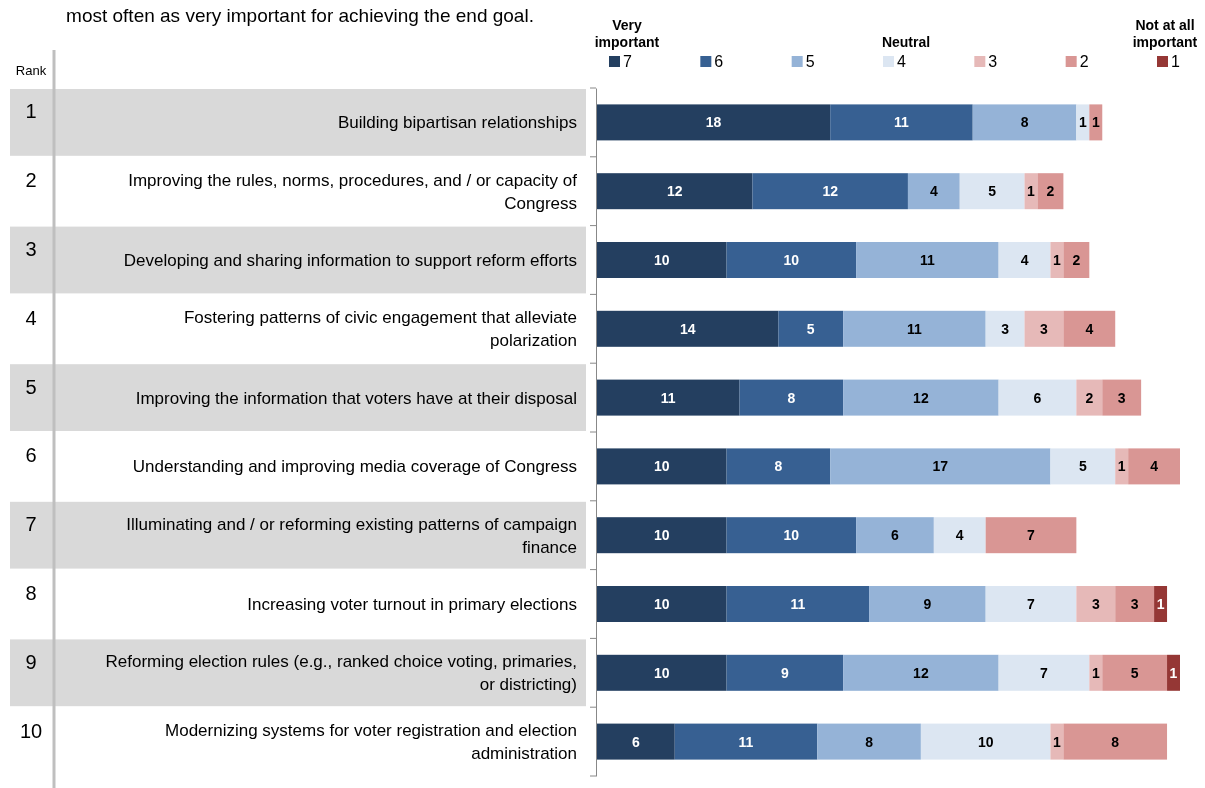 Image resolution: width=1205 pixels, height=788 pixels. What do you see at coordinates (31, 730) in the screenshot?
I see `text: 10` at bounding box center [31, 730].